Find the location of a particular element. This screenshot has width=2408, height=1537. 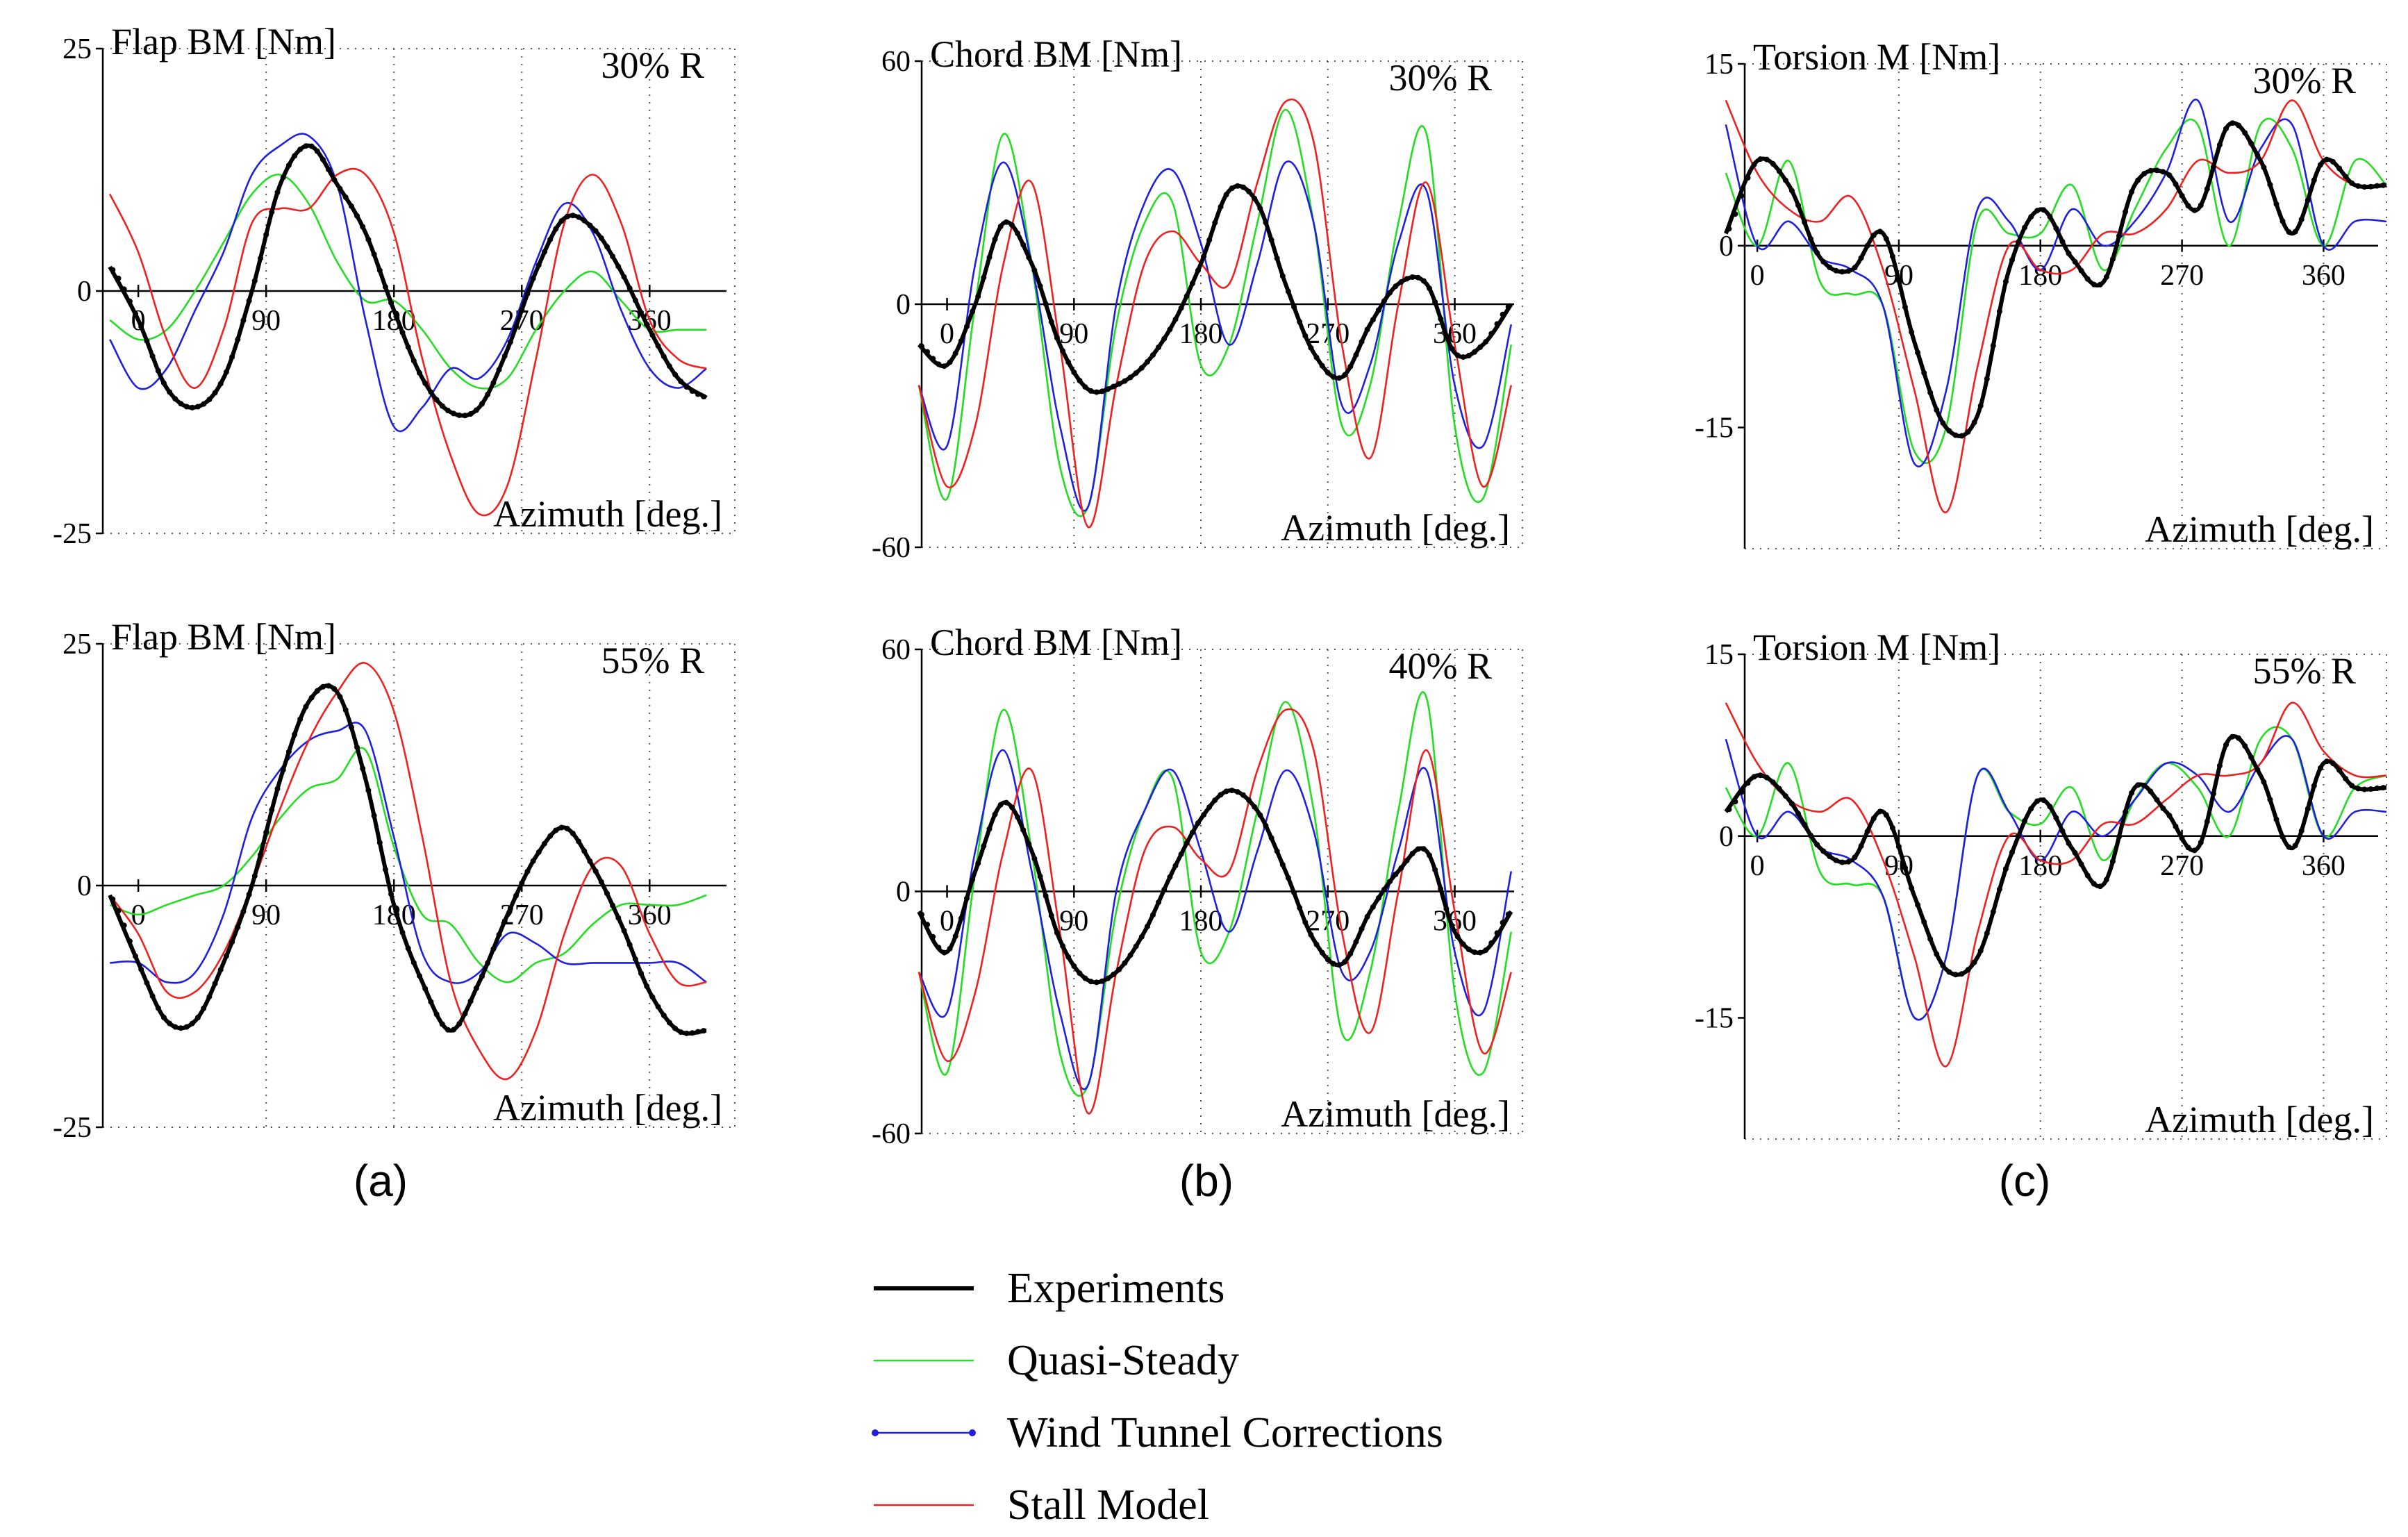

y-tick-label: -25 is located at coordinates (72, 534).